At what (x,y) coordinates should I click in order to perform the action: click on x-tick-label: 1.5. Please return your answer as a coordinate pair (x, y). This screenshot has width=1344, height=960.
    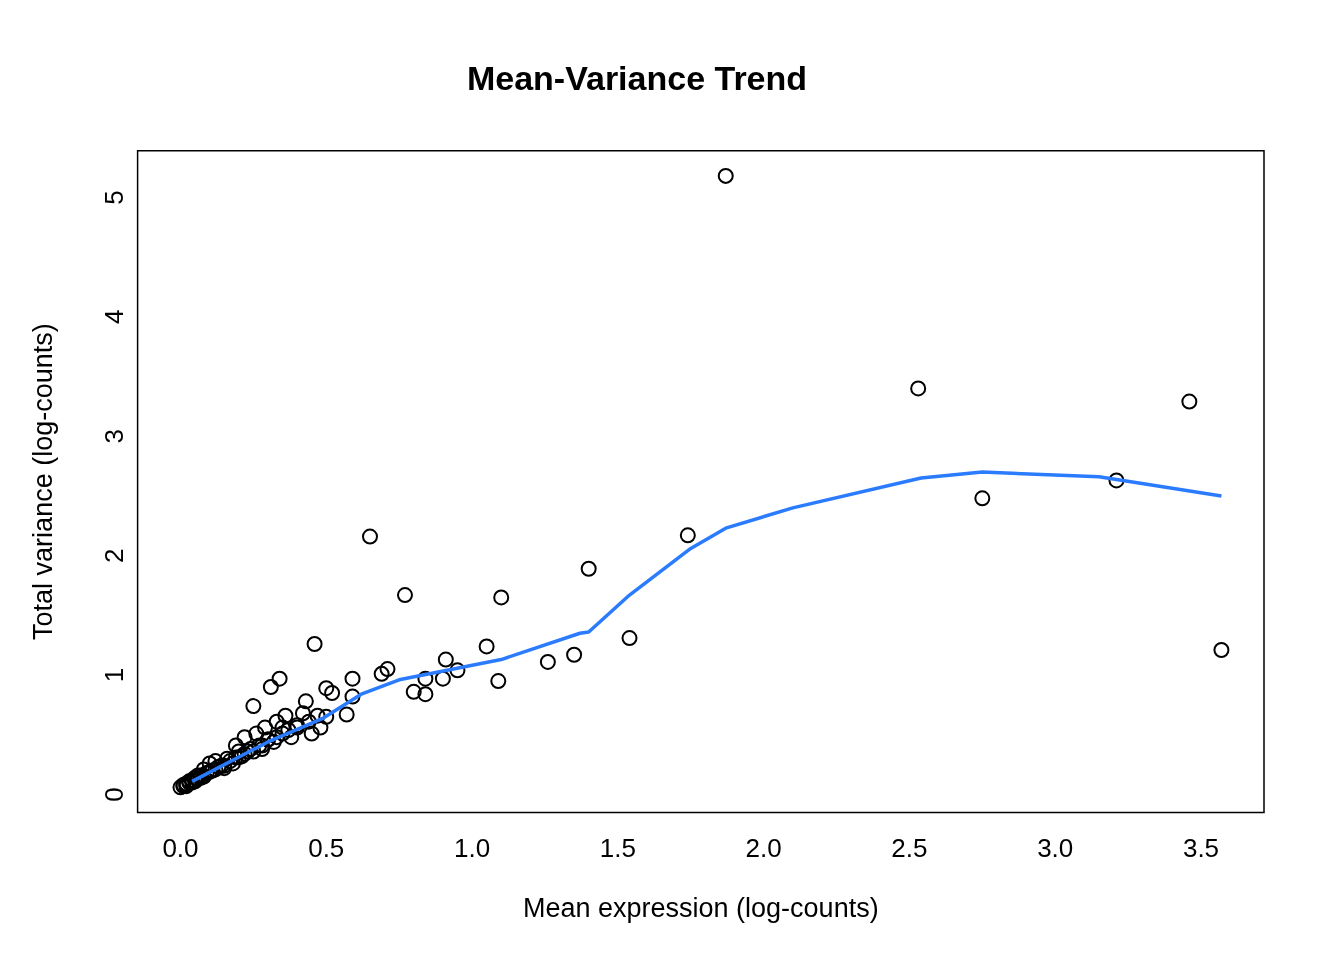
    Looking at the image, I should click on (617, 848).